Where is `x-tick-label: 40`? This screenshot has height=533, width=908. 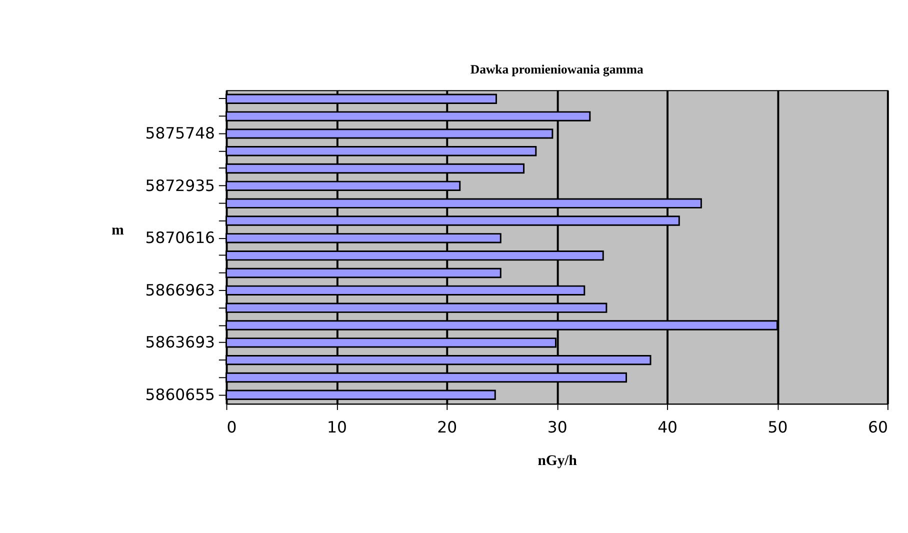 x-tick-label: 40 is located at coordinates (668, 426).